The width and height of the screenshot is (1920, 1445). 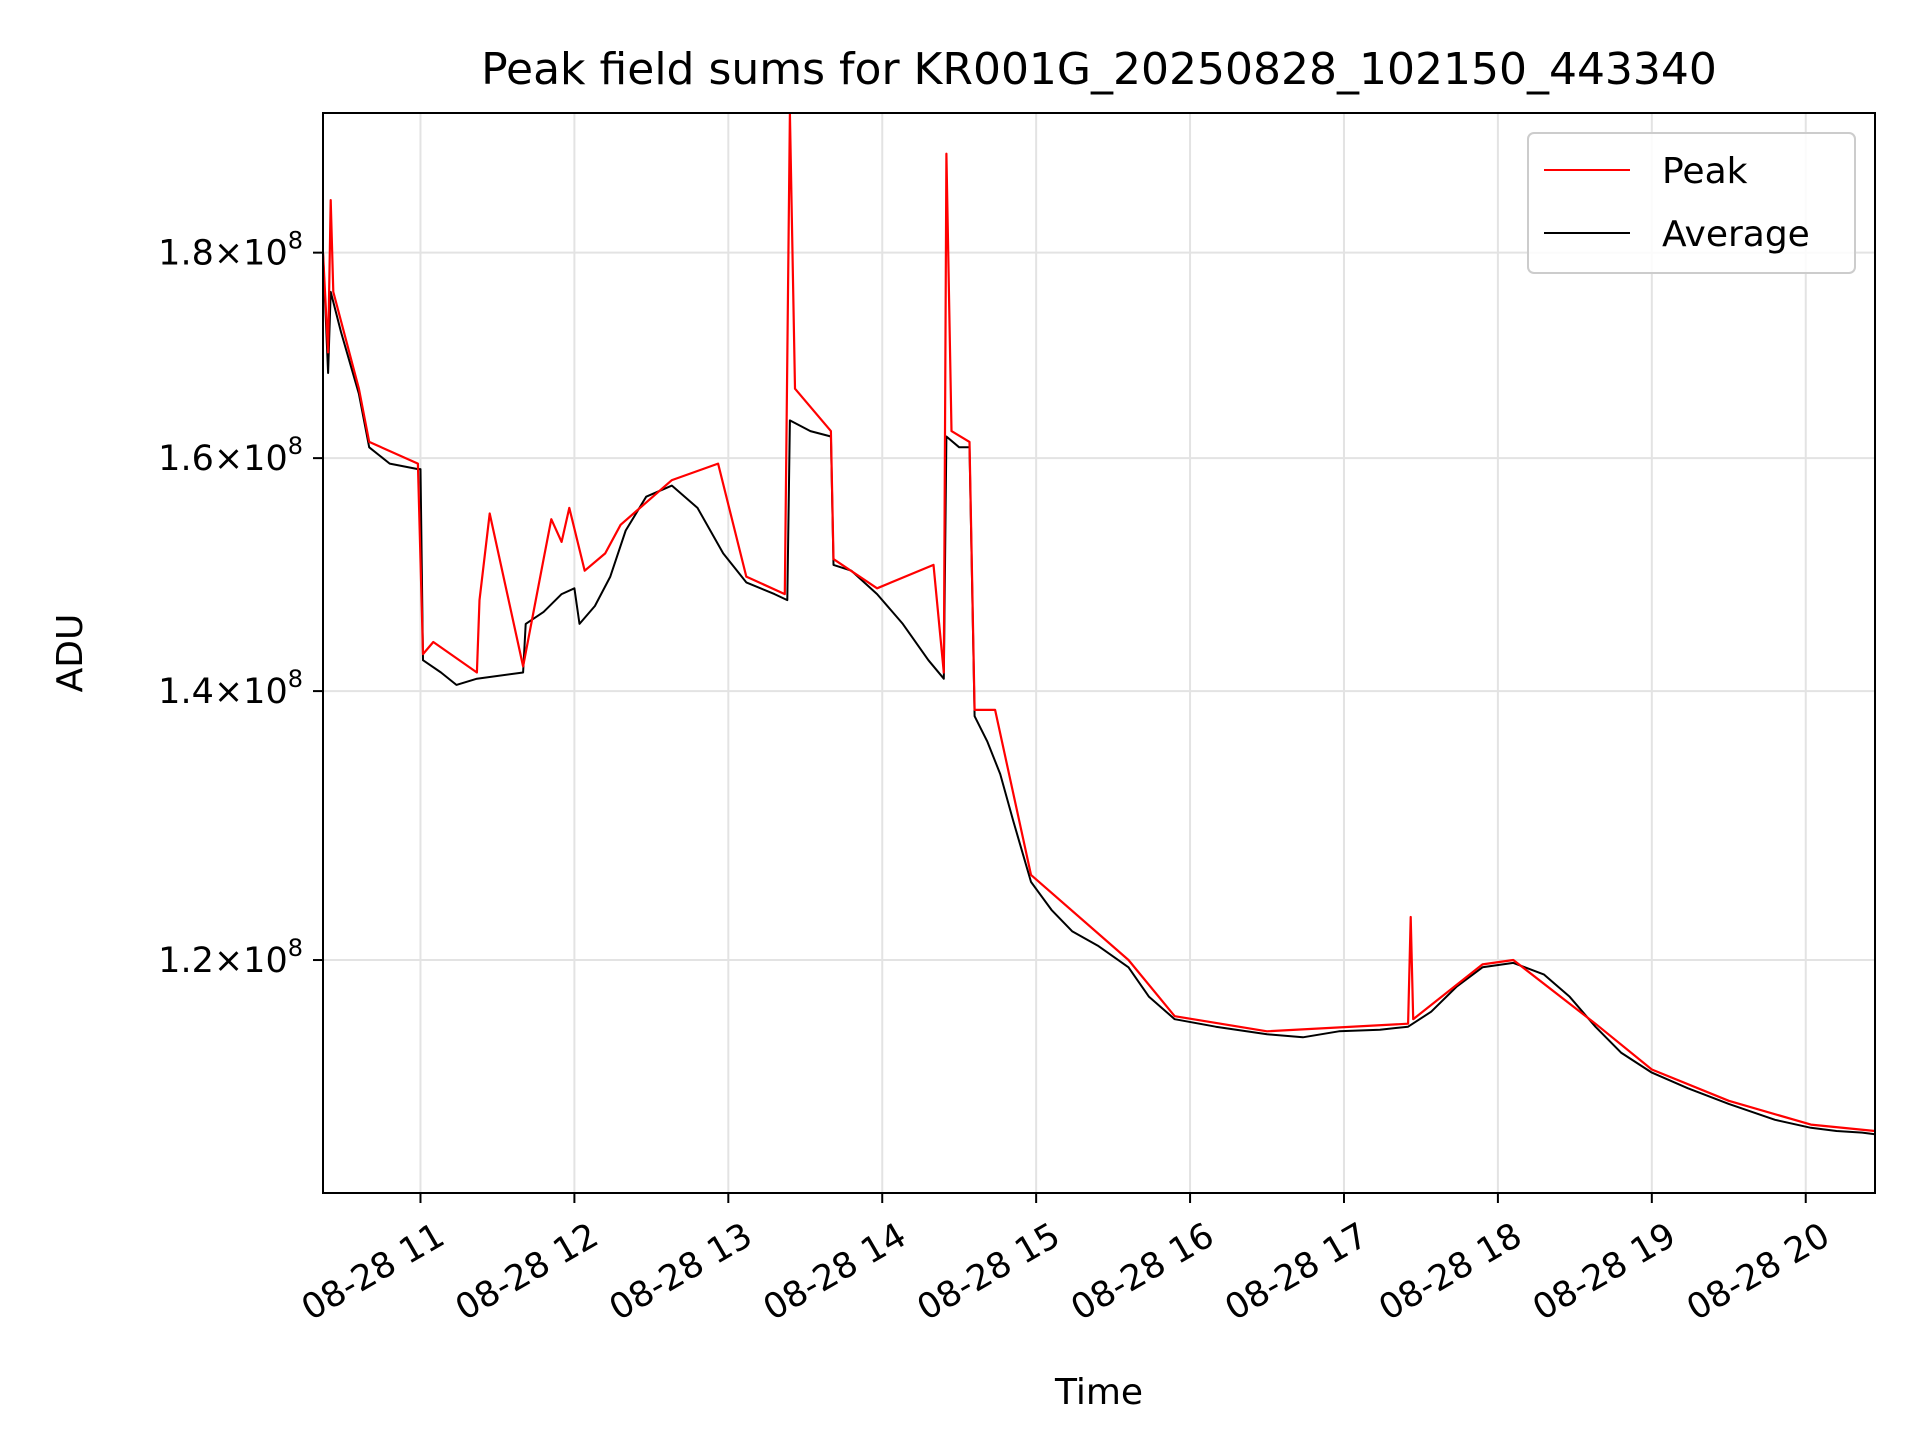 What do you see at coordinates (230, 957) in the screenshot?
I see `y-tick-label: 1.2×108` at bounding box center [230, 957].